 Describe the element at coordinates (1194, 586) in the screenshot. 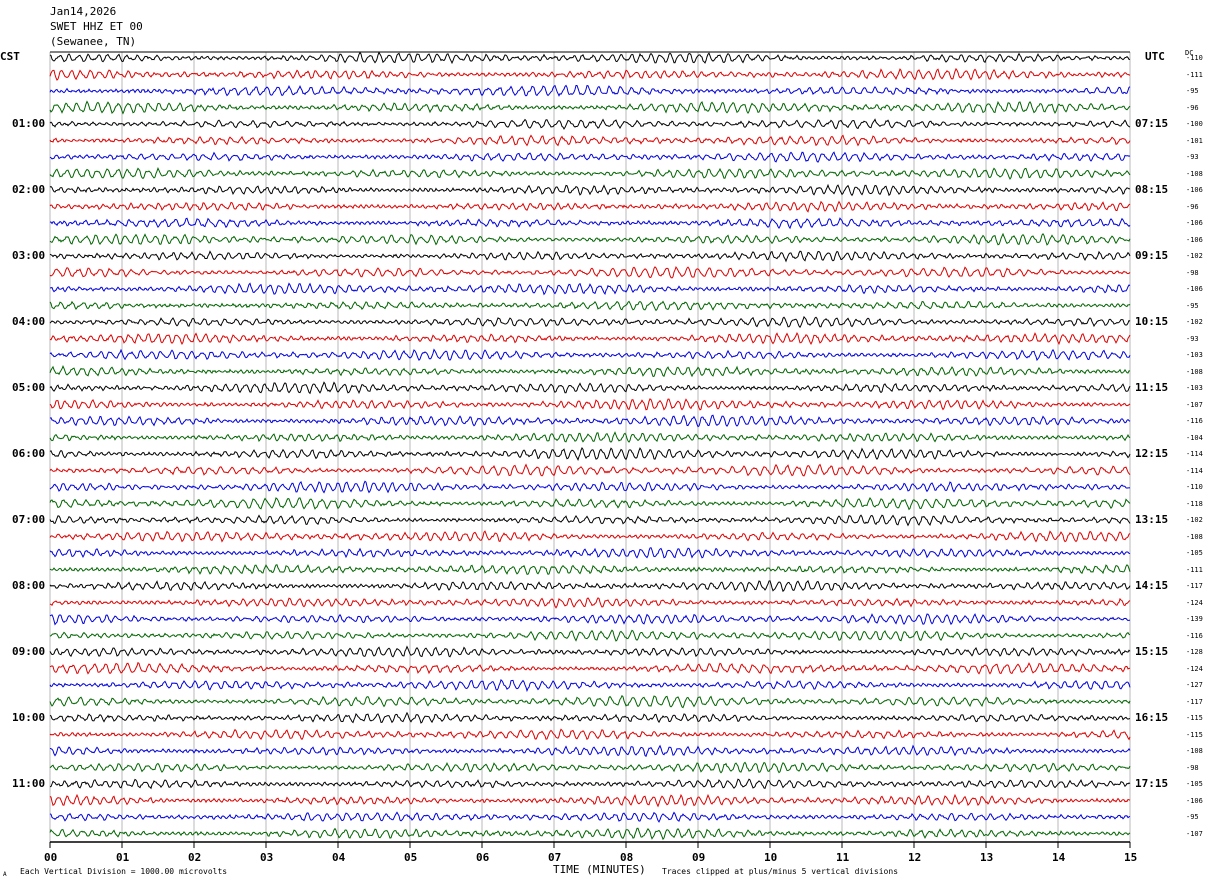

I see `dc-offset-label: -117` at that location.